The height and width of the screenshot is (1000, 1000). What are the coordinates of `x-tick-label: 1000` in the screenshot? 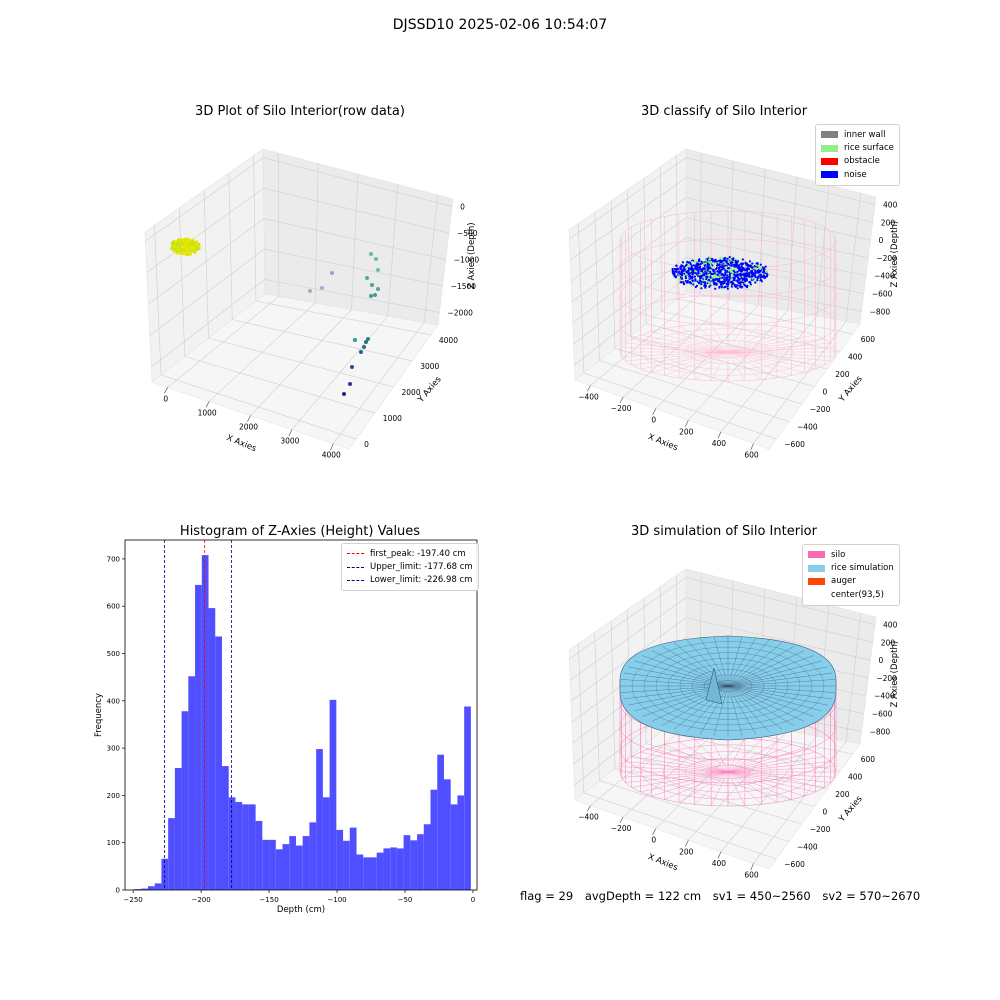 It's located at (207, 412).